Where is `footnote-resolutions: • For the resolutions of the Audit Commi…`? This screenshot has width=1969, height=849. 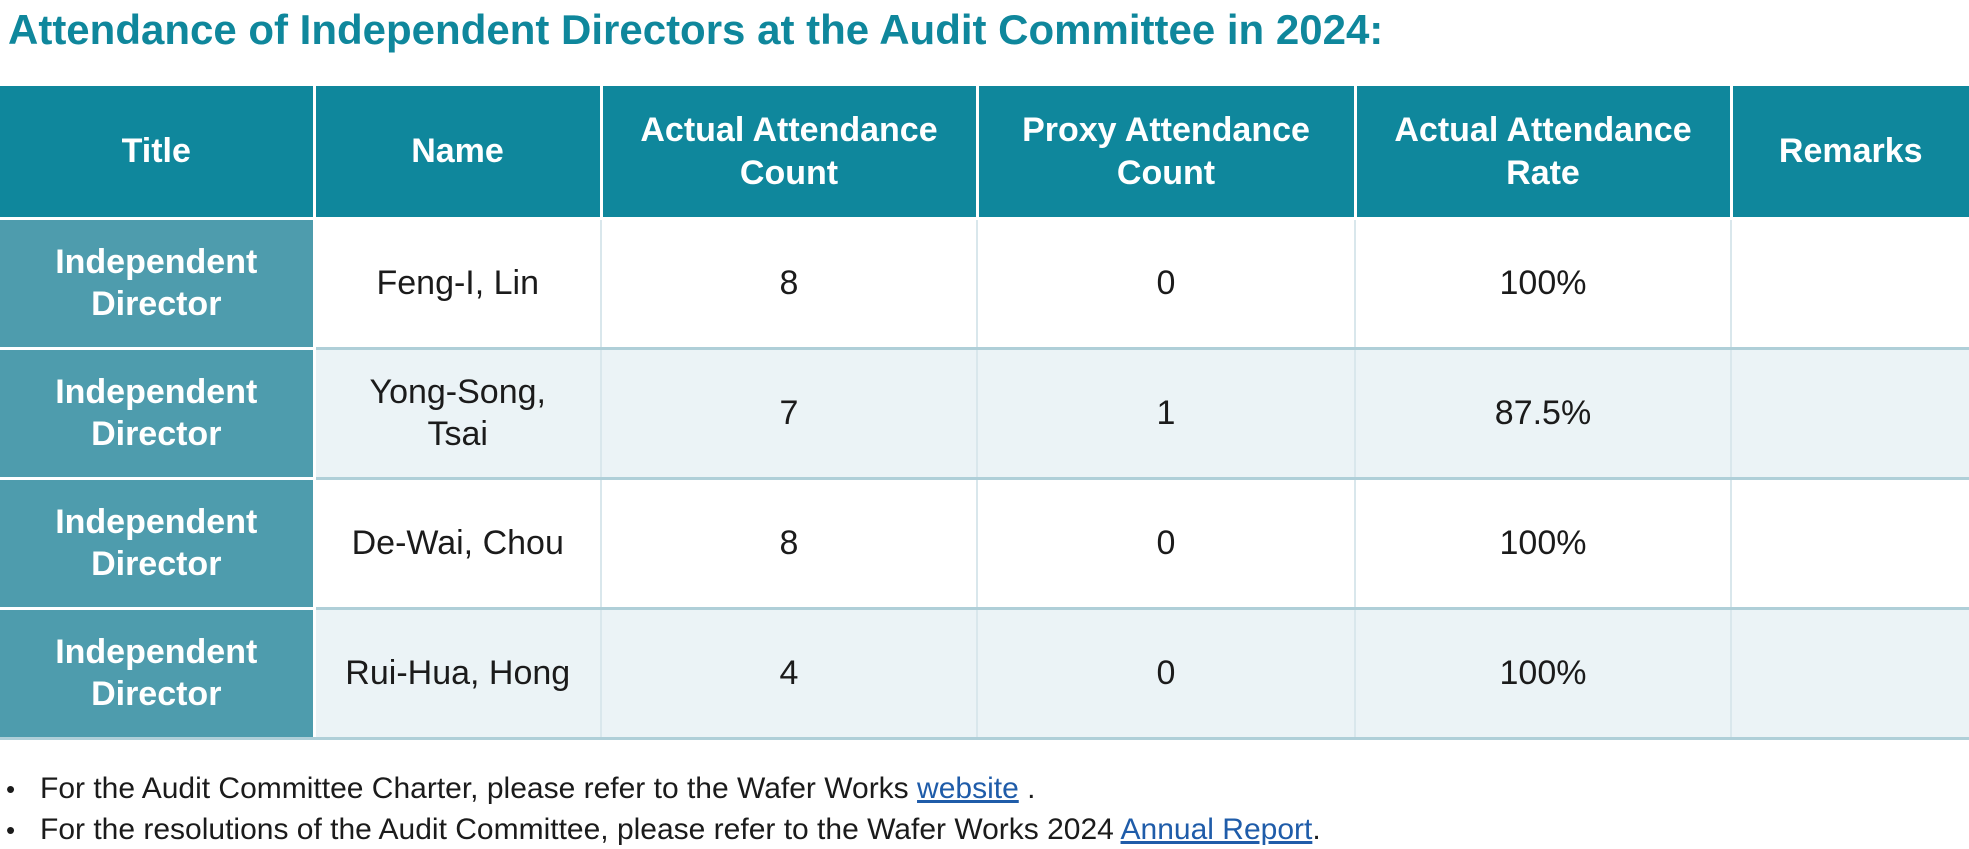 footnote-resolutions: • For the resolutions of the Audit Commi… is located at coordinates (987, 830).